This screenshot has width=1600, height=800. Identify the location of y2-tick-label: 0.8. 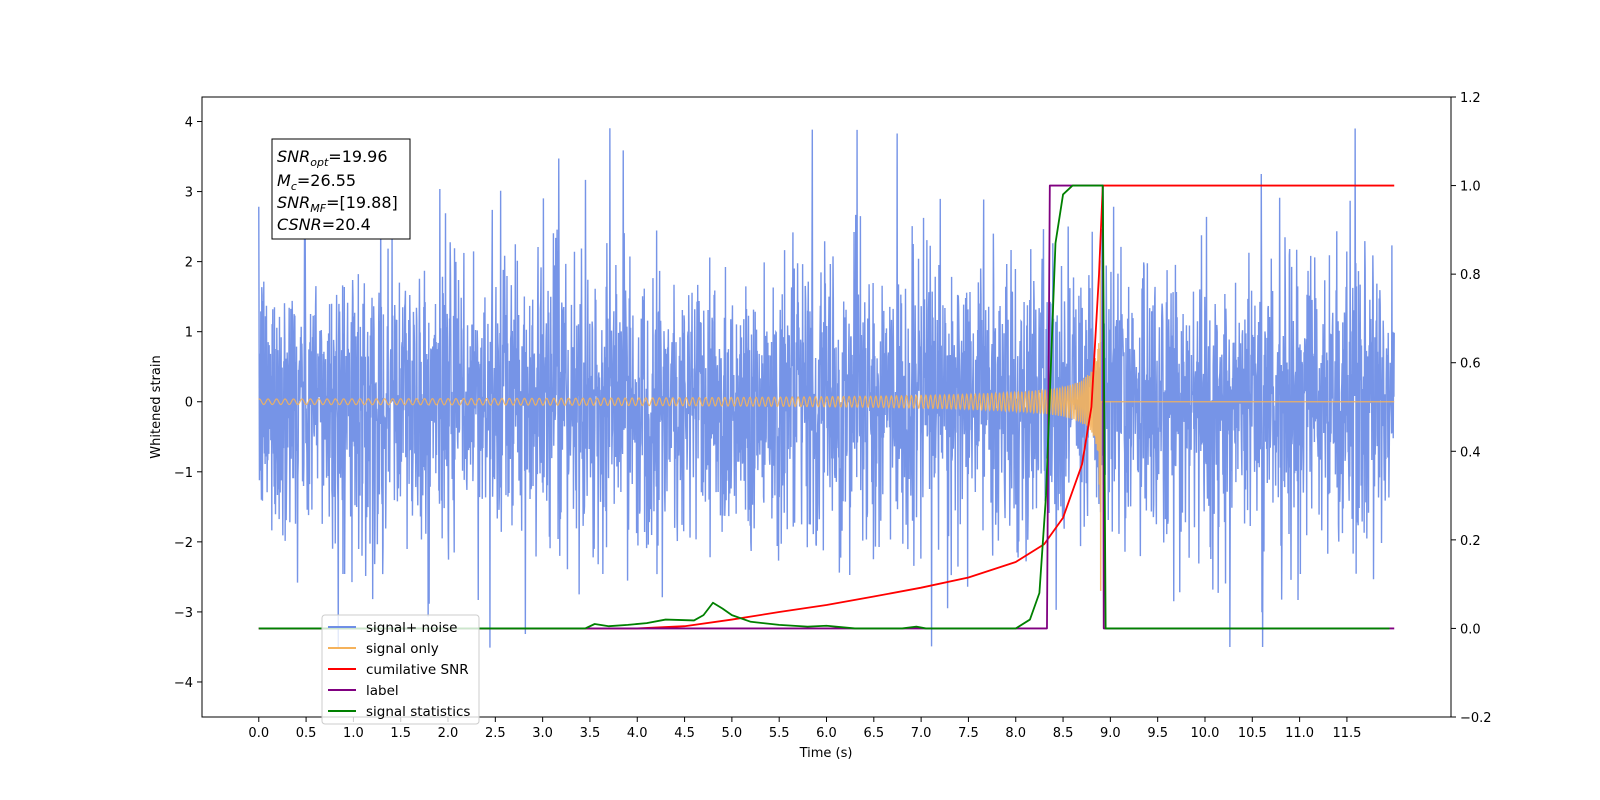
(1470, 275).